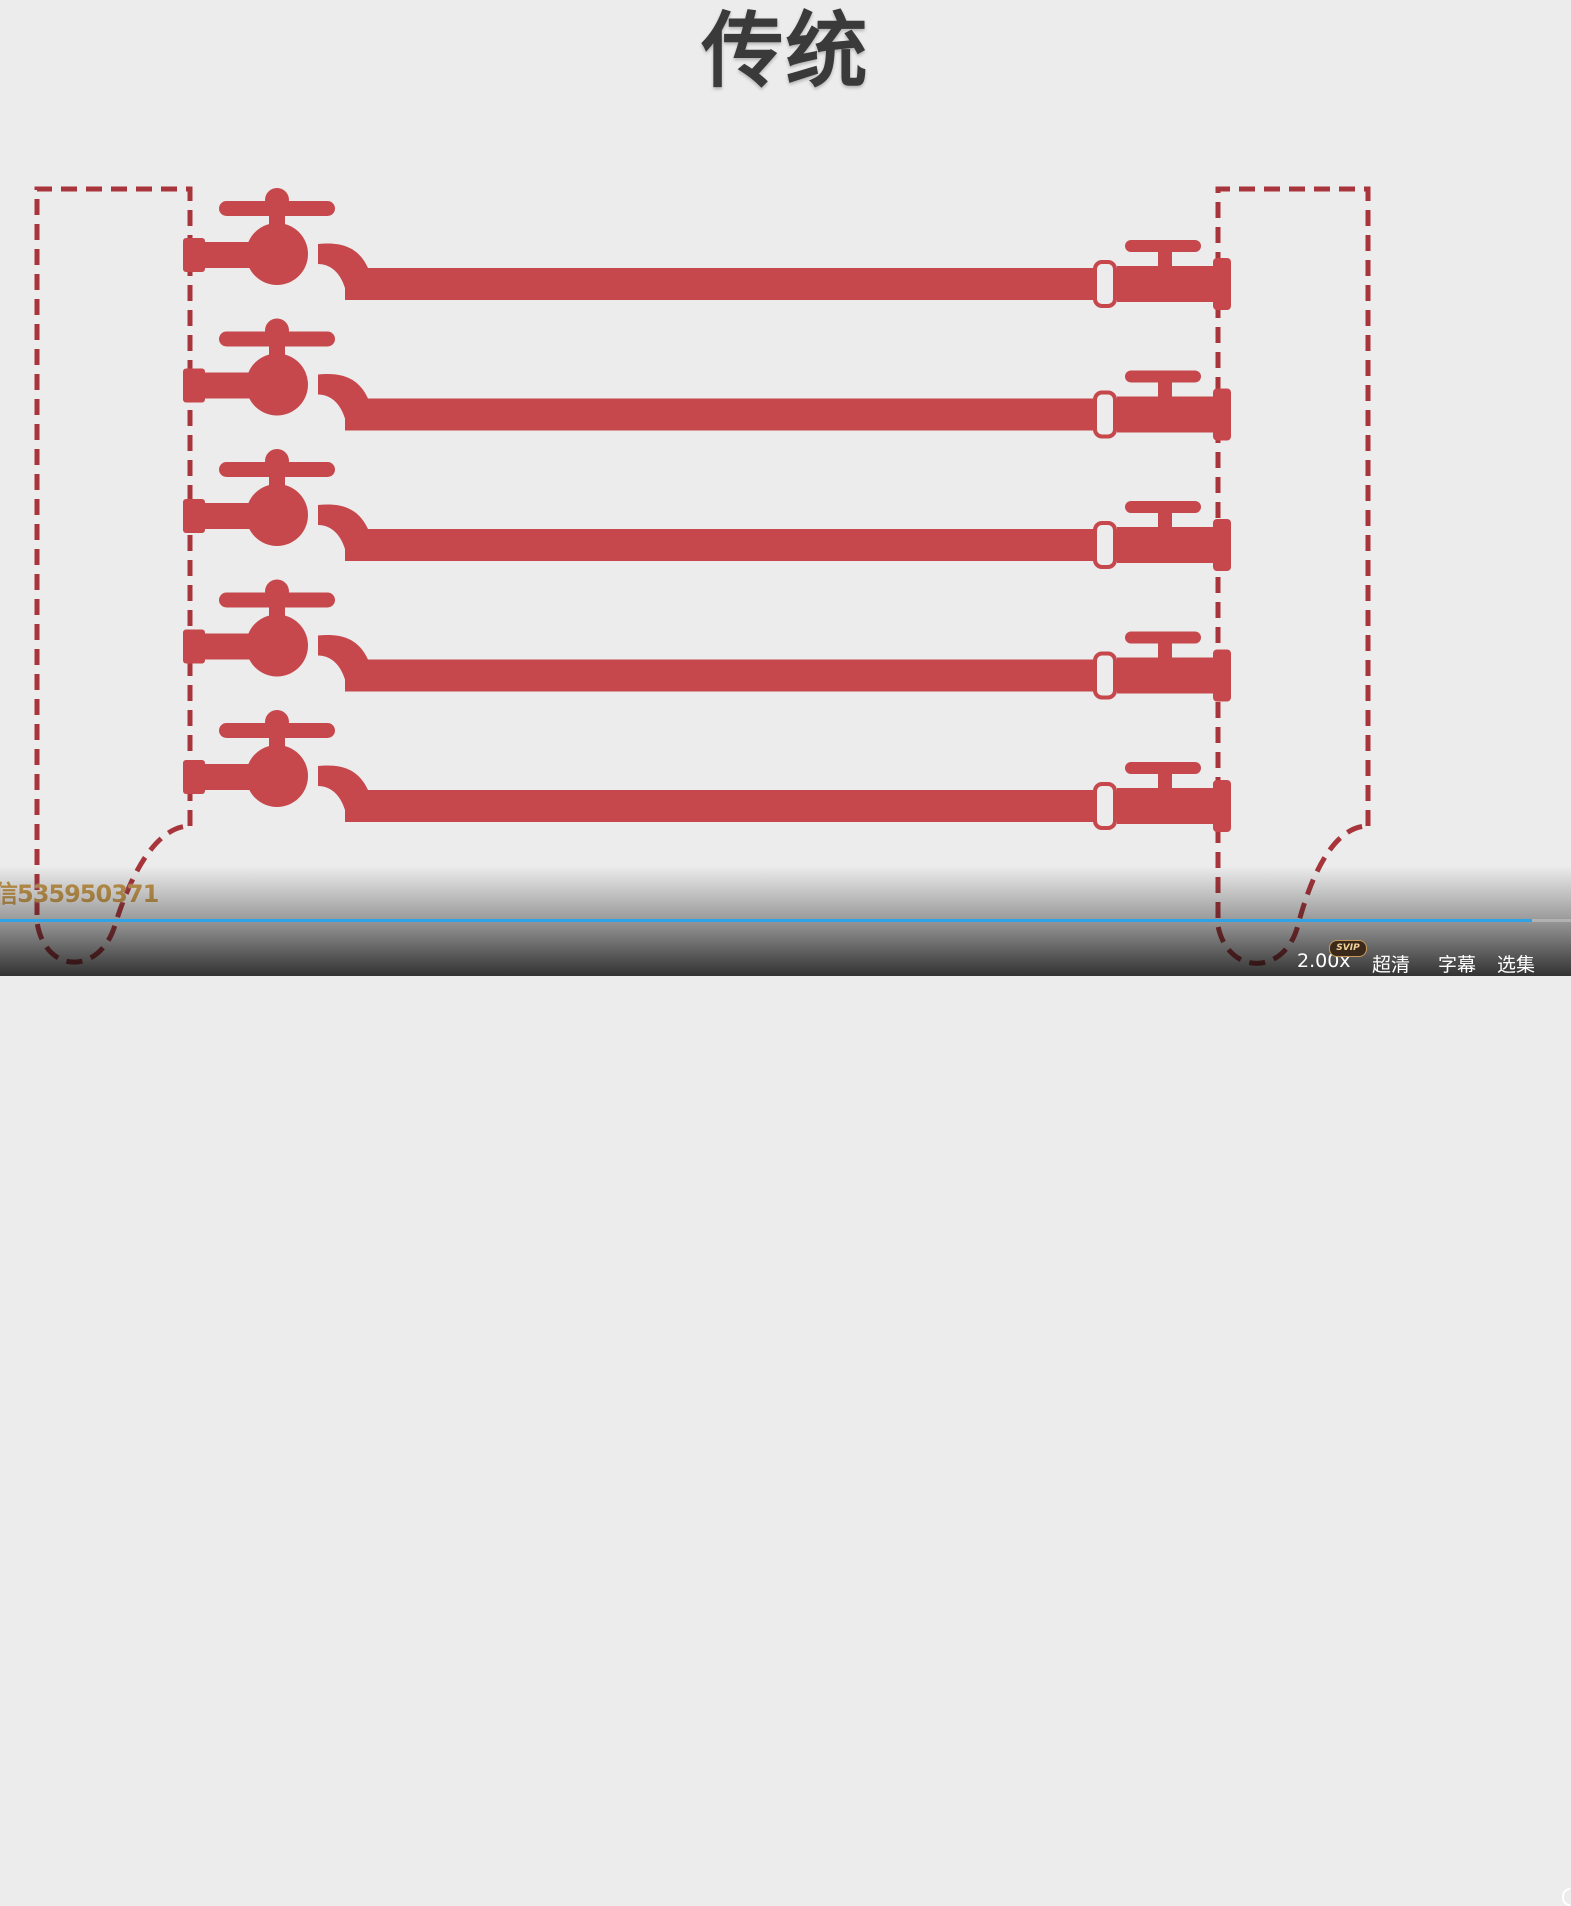 Image resolution: width=1571 pixels, height=1906 pixels. Describe the element at coordinates (1293, 576) in the screenshot. I see `right-dashed-loop` at that location.